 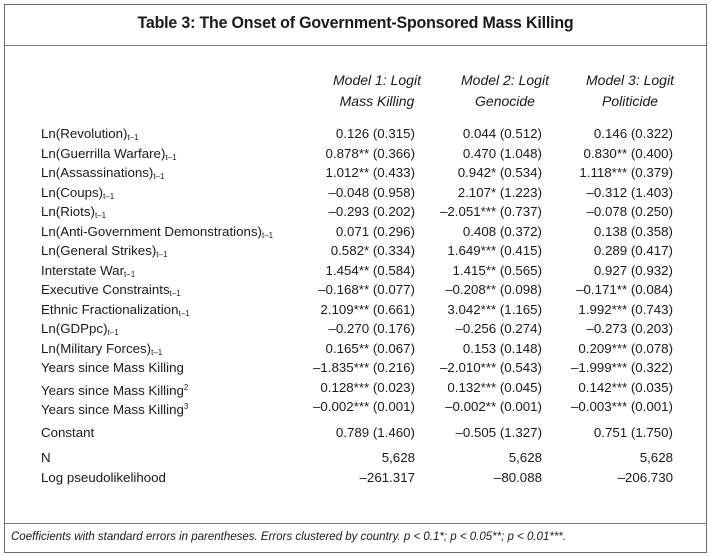 I want to click on row-label-text: Ln(Coups), so click(x=72, y=192).